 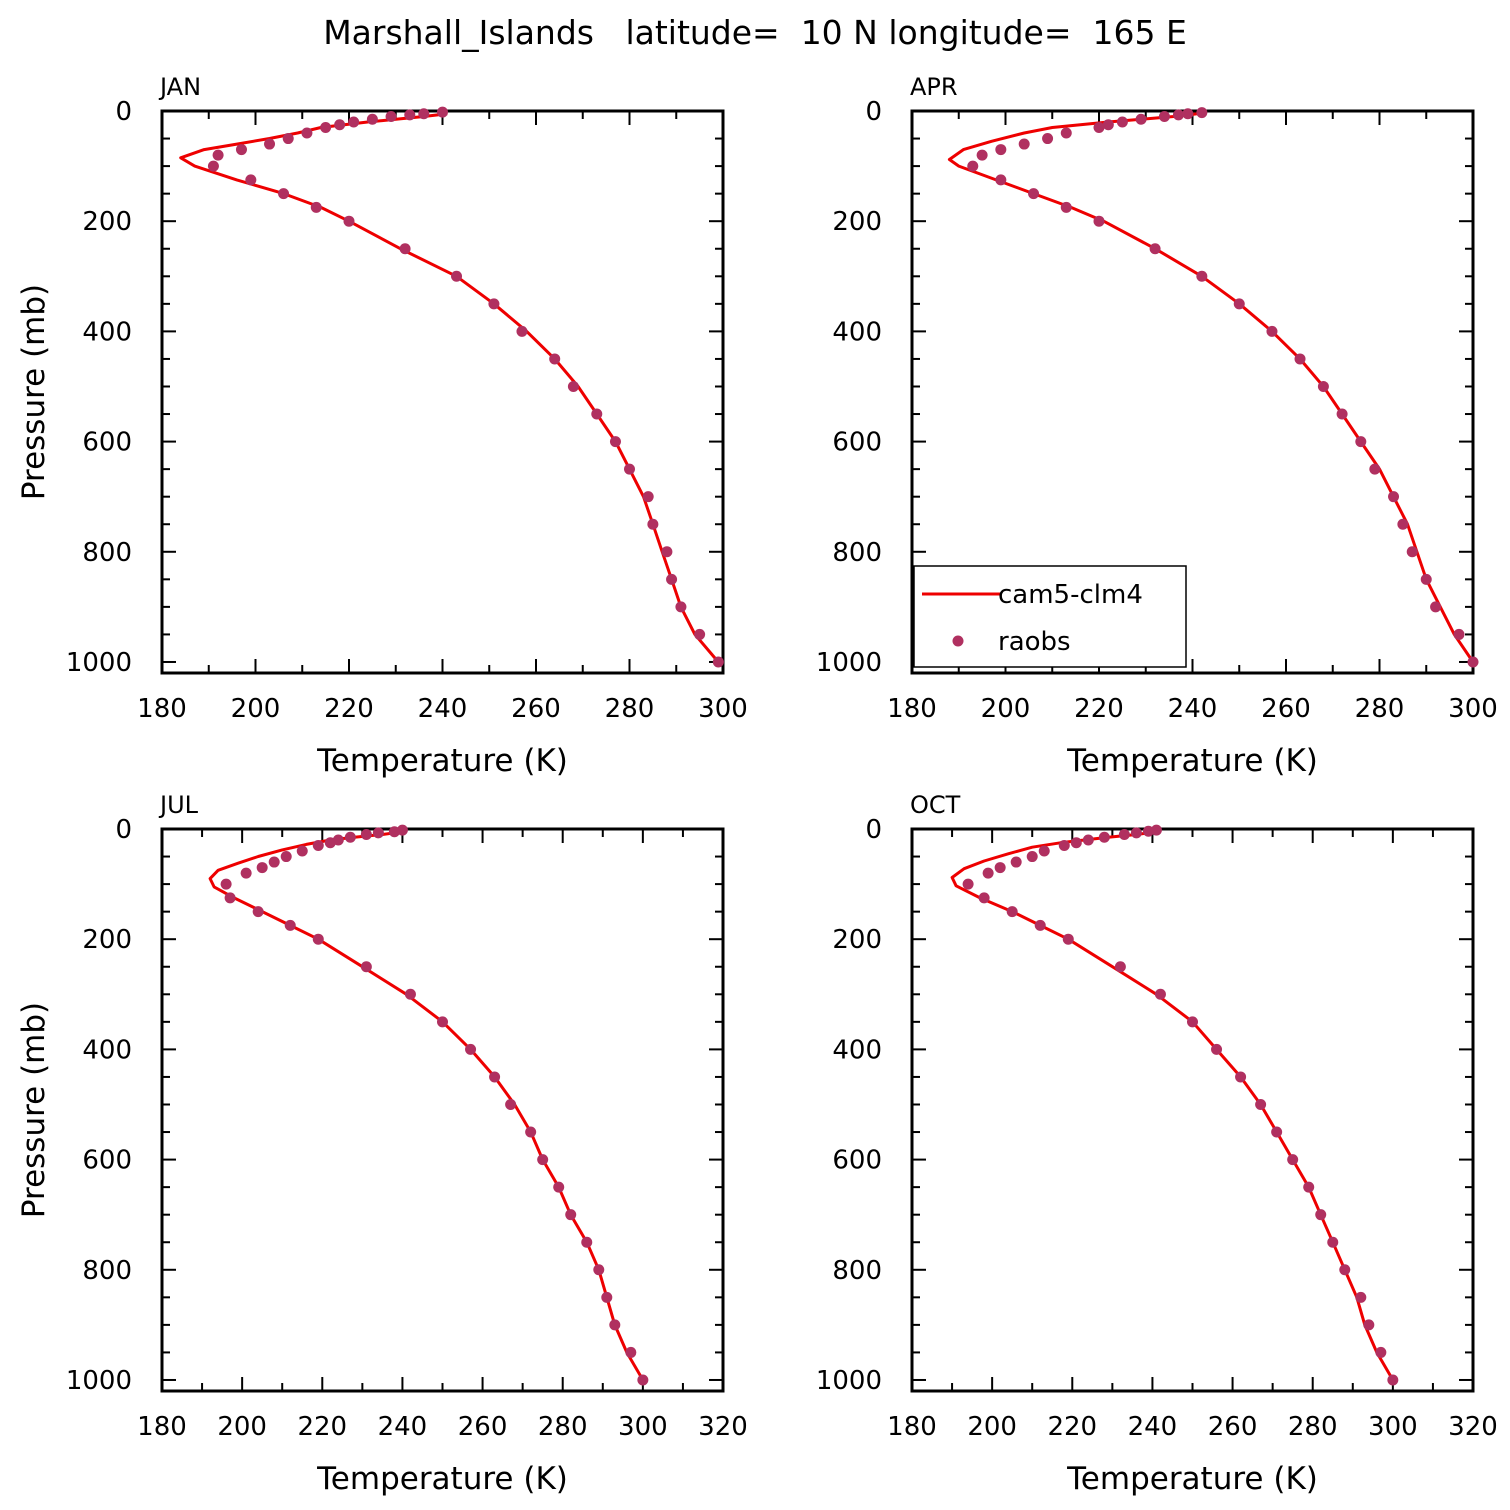 I want to click on x-tick-label: 300, so click(x=1473, y=709).